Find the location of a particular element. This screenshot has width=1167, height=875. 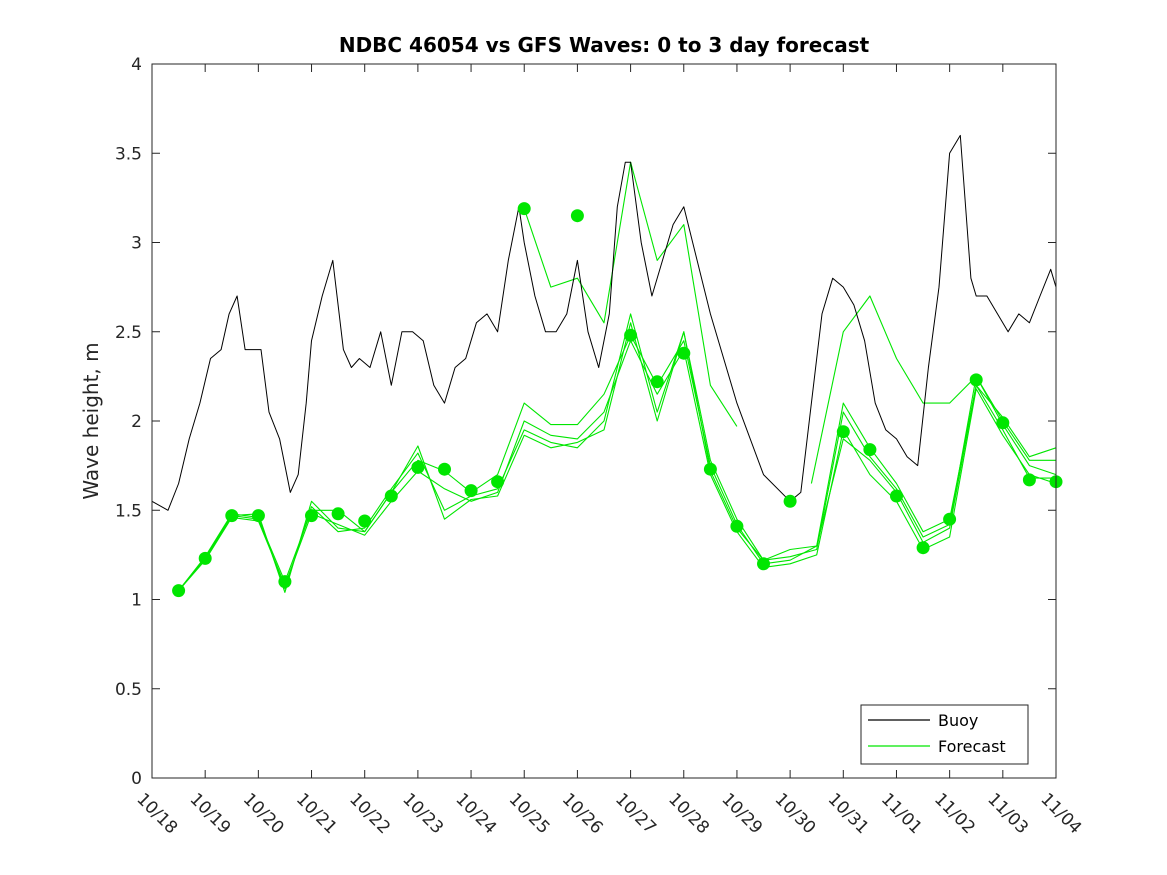

y-tick-label: 0 is located at coordinates (136, 779).